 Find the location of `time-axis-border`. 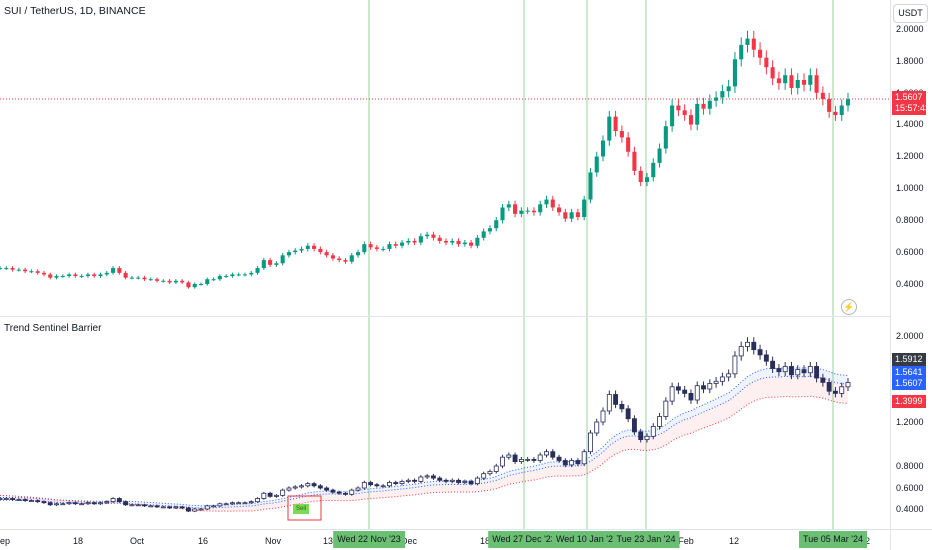

time-axis-border is located at coordinates (466, 529).